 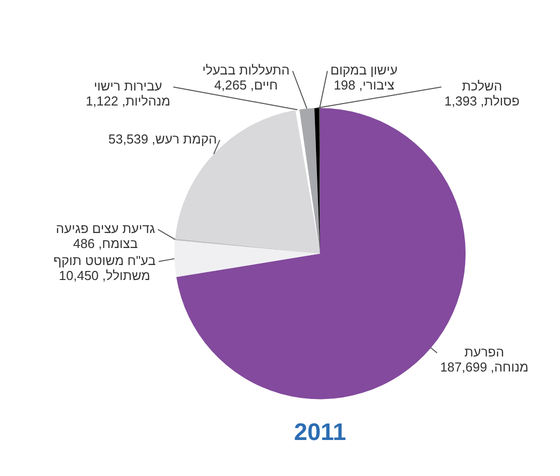 I want to click on slice-label: עישון במקום ציבורי, 198, so click(x=364, y=77).